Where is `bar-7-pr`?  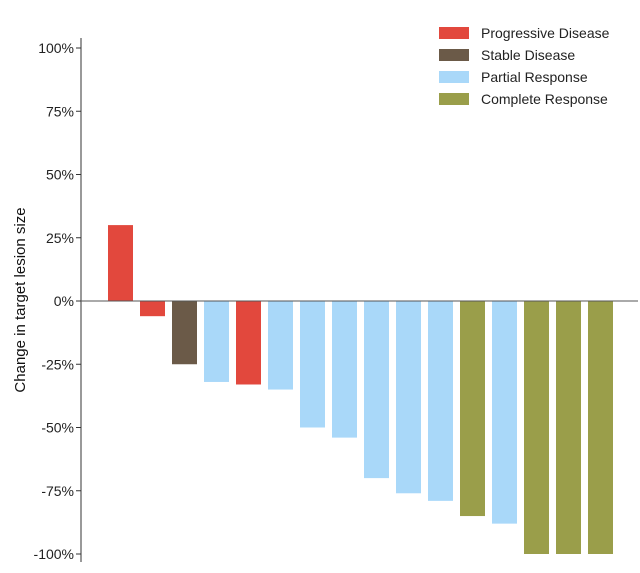 bar-7-pr is located at coordinates (312, 364).